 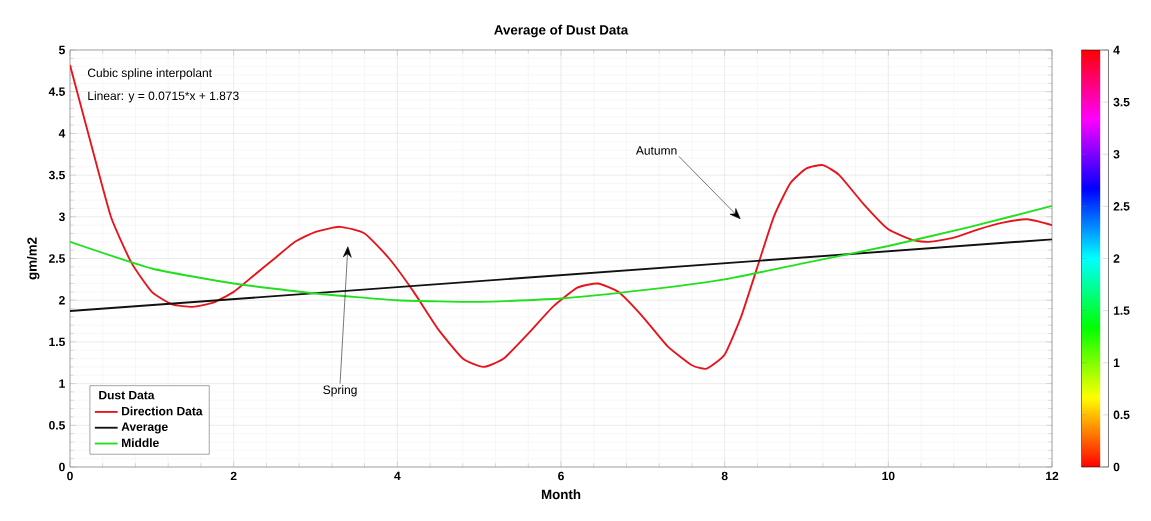 What do you see at coordinates (1121, 102) in the screenshot?
I see `color-bar-label: 3.5` at bounding box center [1121, 102].